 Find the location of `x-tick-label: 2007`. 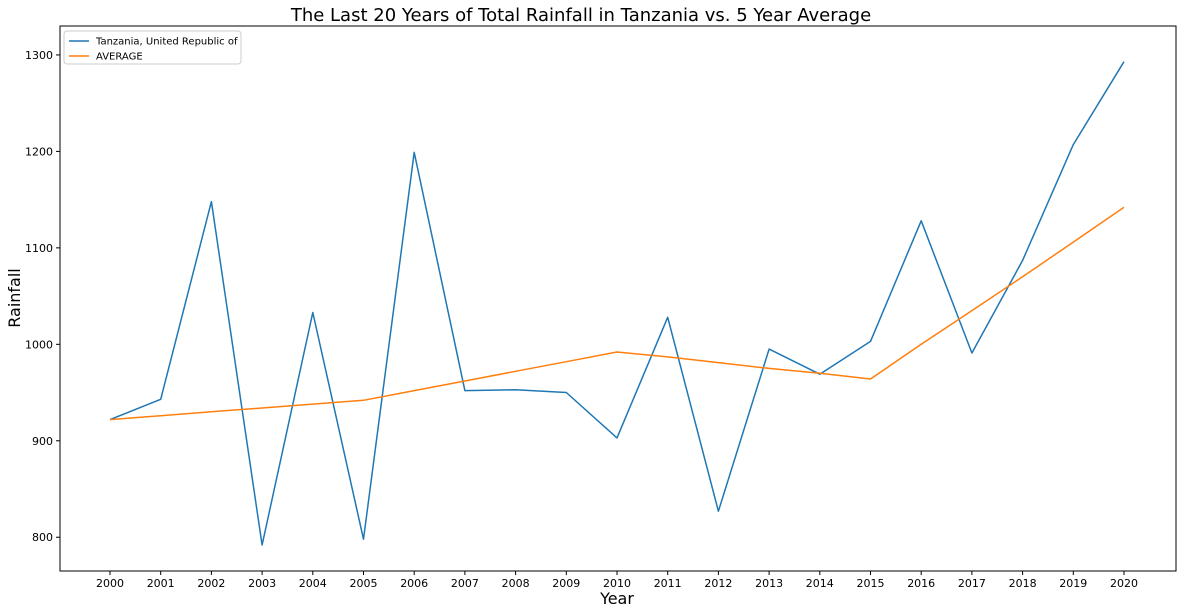

x-tick-label: 2007 is located at coordinates (465, 583).